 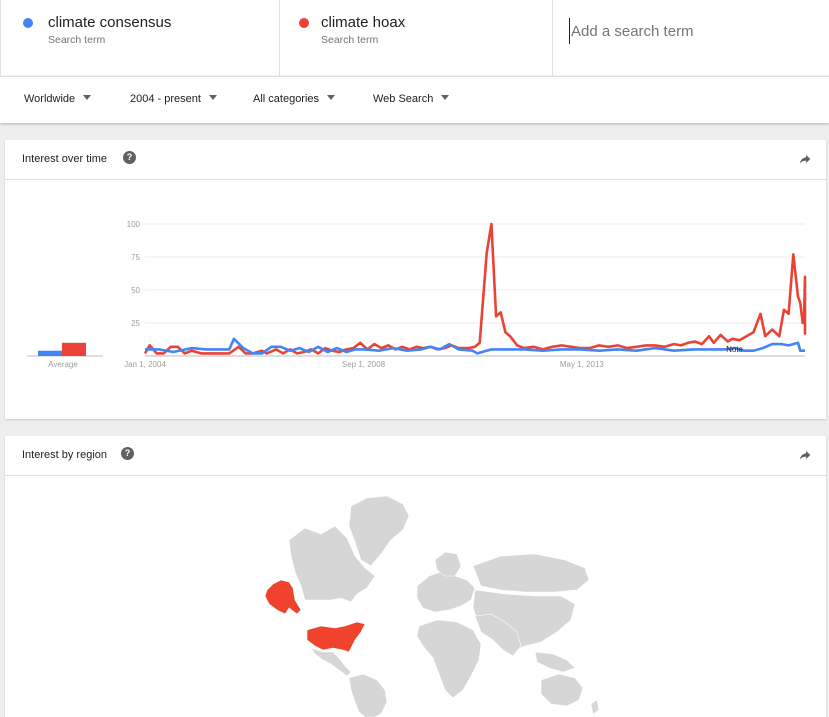 I want to click on map-region-middle-east, so click(x=498, y=635).